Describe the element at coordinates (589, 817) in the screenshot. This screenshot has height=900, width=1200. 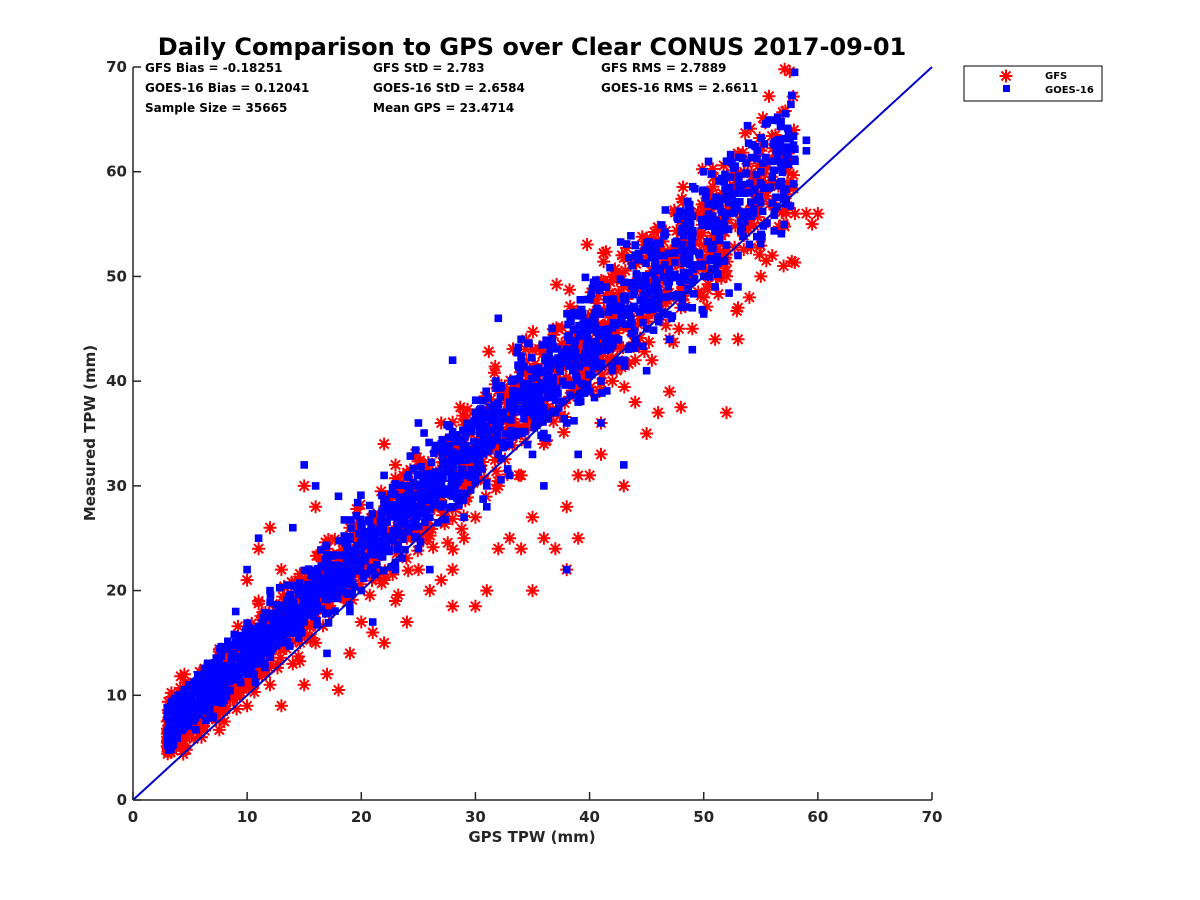
I see `x-tick-label: 40` at that location.